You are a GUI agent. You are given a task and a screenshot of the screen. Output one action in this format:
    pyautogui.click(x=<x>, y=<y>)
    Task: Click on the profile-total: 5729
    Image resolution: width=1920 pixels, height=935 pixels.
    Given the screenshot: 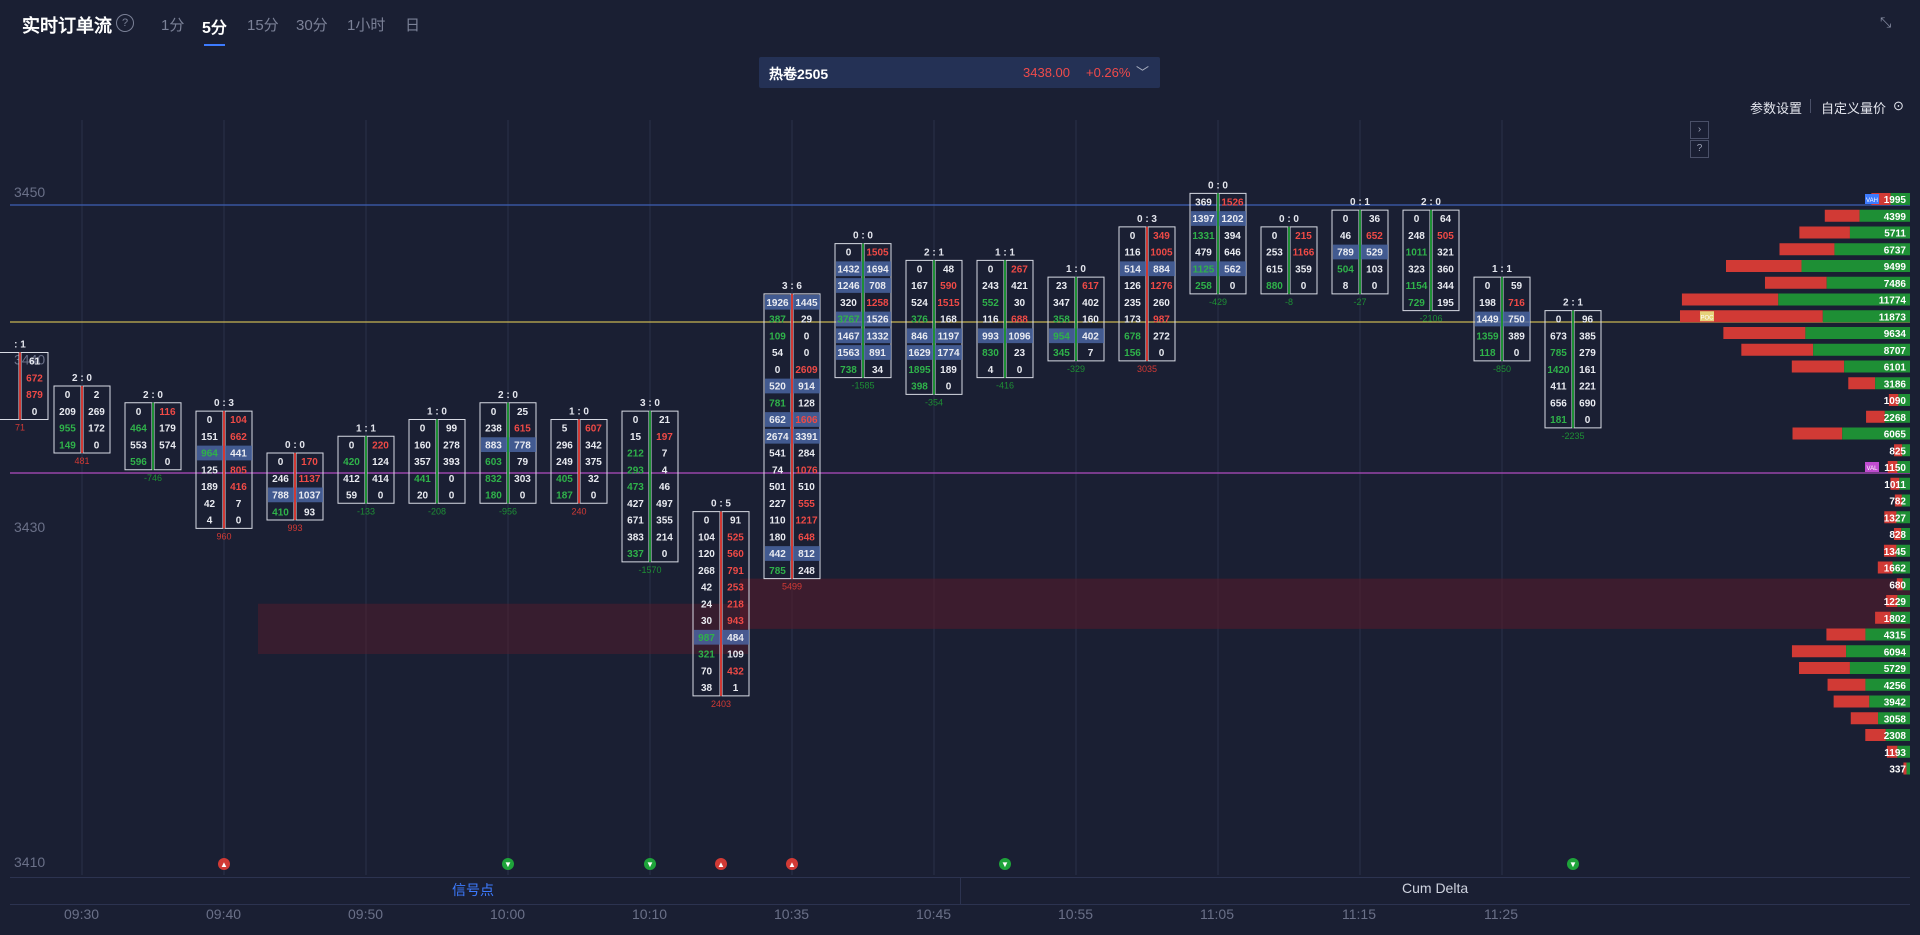 What is the action you would take?
    pyautogui.click(x=1895, y=669)
    